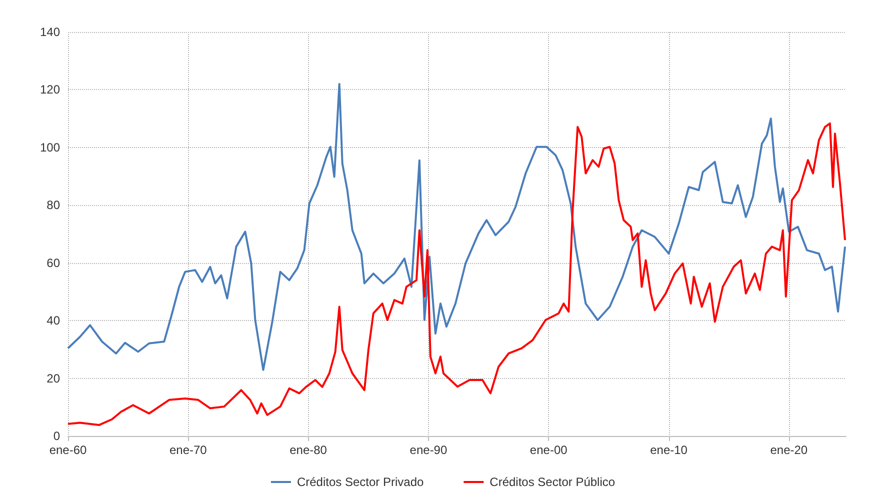  I want to click on x-tick-label: ene-20, so click(789, 450).